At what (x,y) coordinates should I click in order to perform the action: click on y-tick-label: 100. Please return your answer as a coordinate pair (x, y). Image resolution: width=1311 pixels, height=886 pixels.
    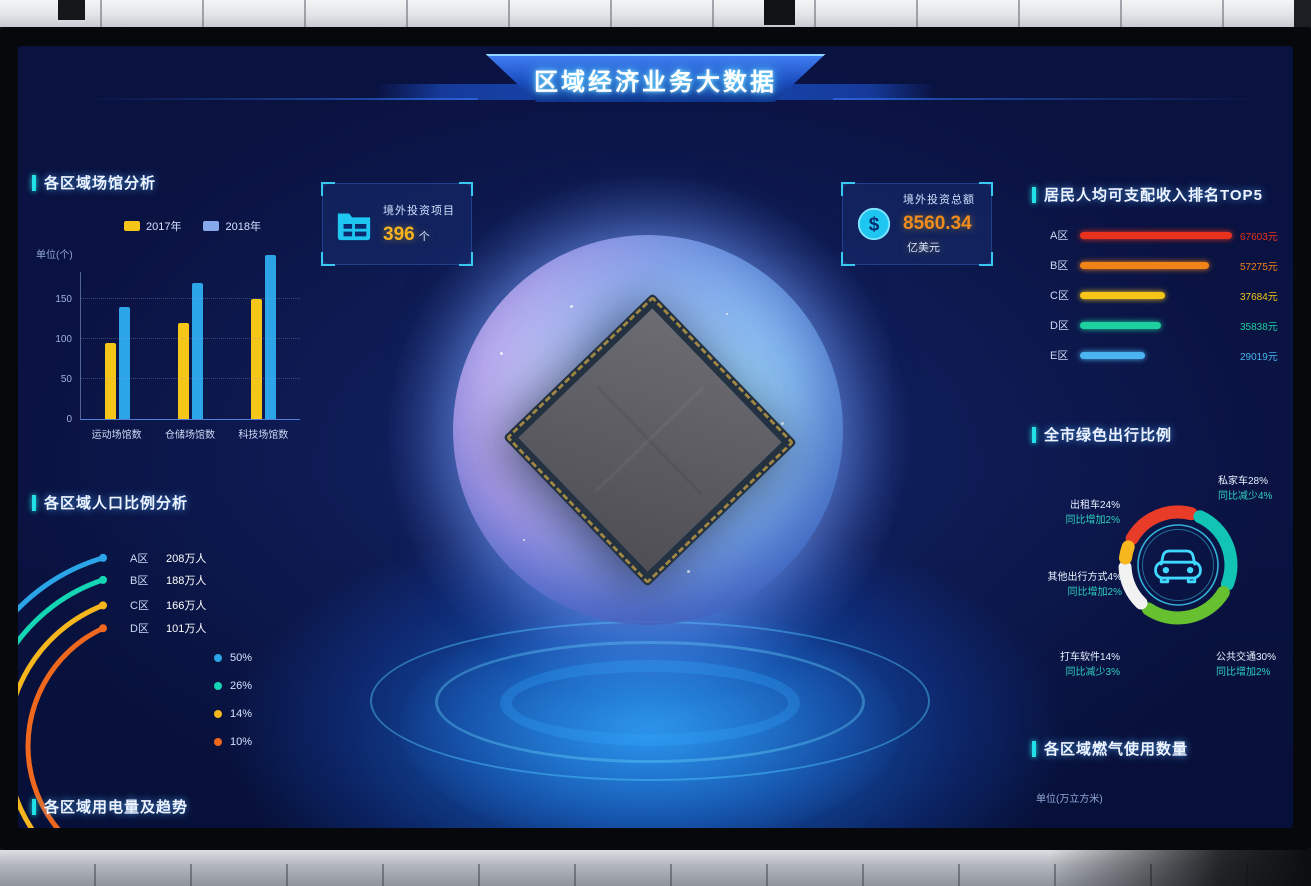
    Looking at the image, I should click on (63, 339).